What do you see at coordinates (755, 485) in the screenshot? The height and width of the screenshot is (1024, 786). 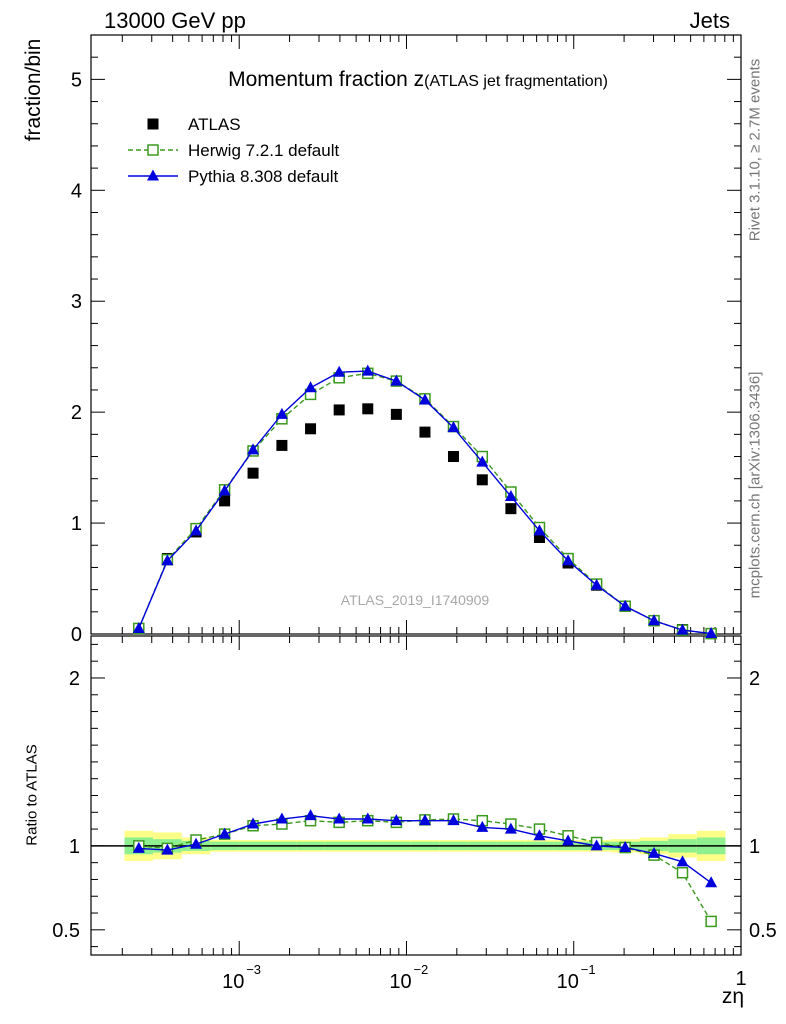 I see `mcplots-reference-label: mcplots.cern.ch [arXiv:1306.3436]` at bounding box center [755, 485].